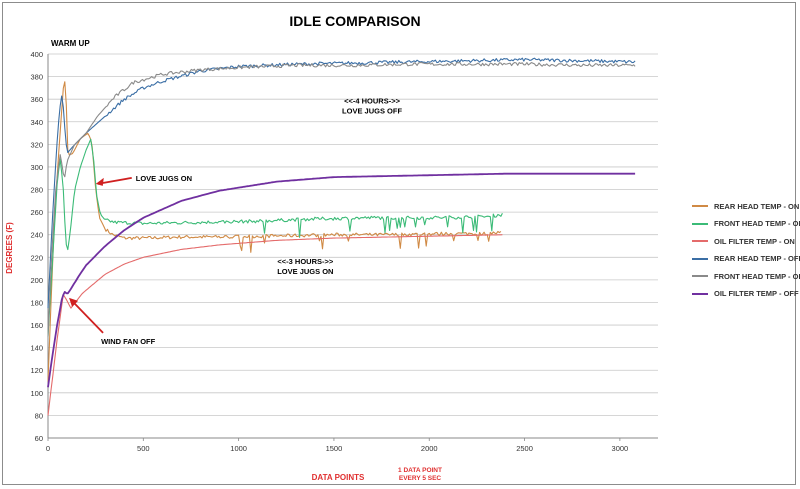 The width and height of the screenshot is (800, 489). I want to click on y-tick-label: 220, so click(36, 257).